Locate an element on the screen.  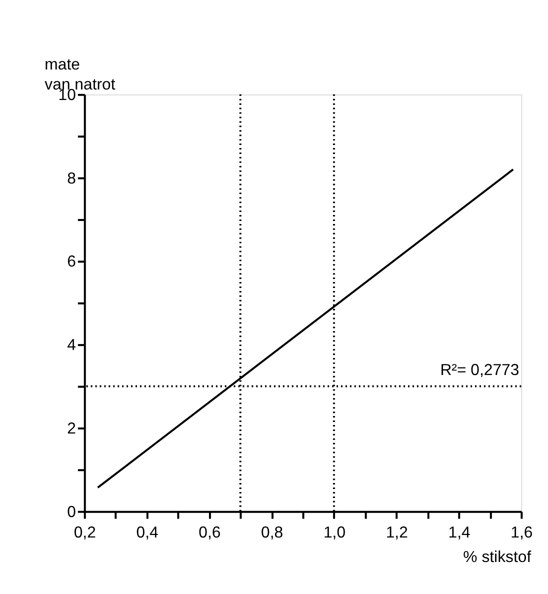
x-tick-label: 0,8 is located at coordinates (272, 533).